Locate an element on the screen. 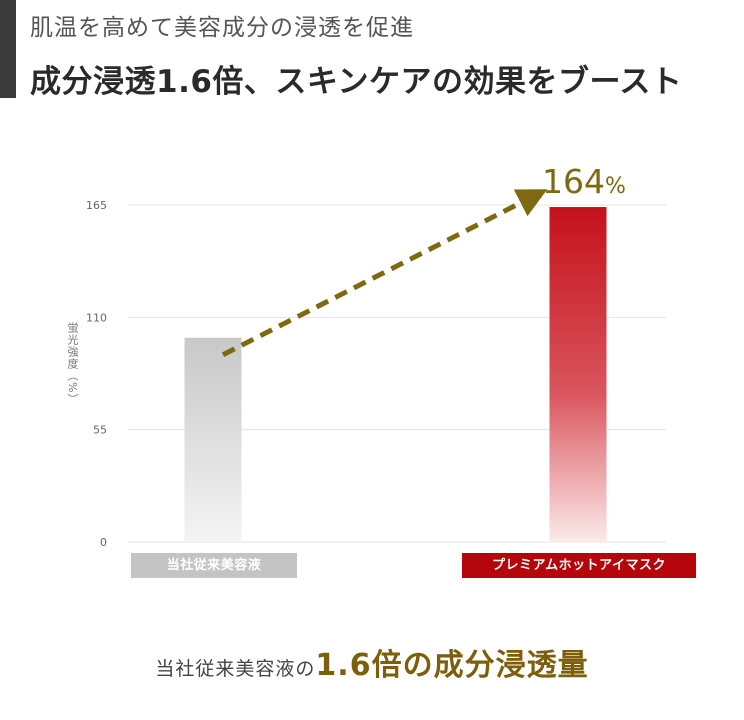  y-tick-label: 55 is located at coordinates (100, 430).